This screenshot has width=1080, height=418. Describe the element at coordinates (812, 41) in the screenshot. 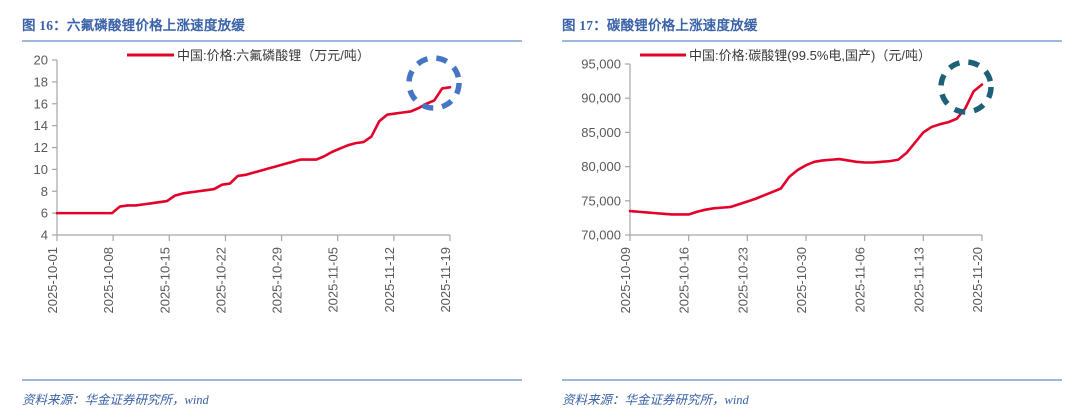

I see `figure-17-title-rule` at that location.